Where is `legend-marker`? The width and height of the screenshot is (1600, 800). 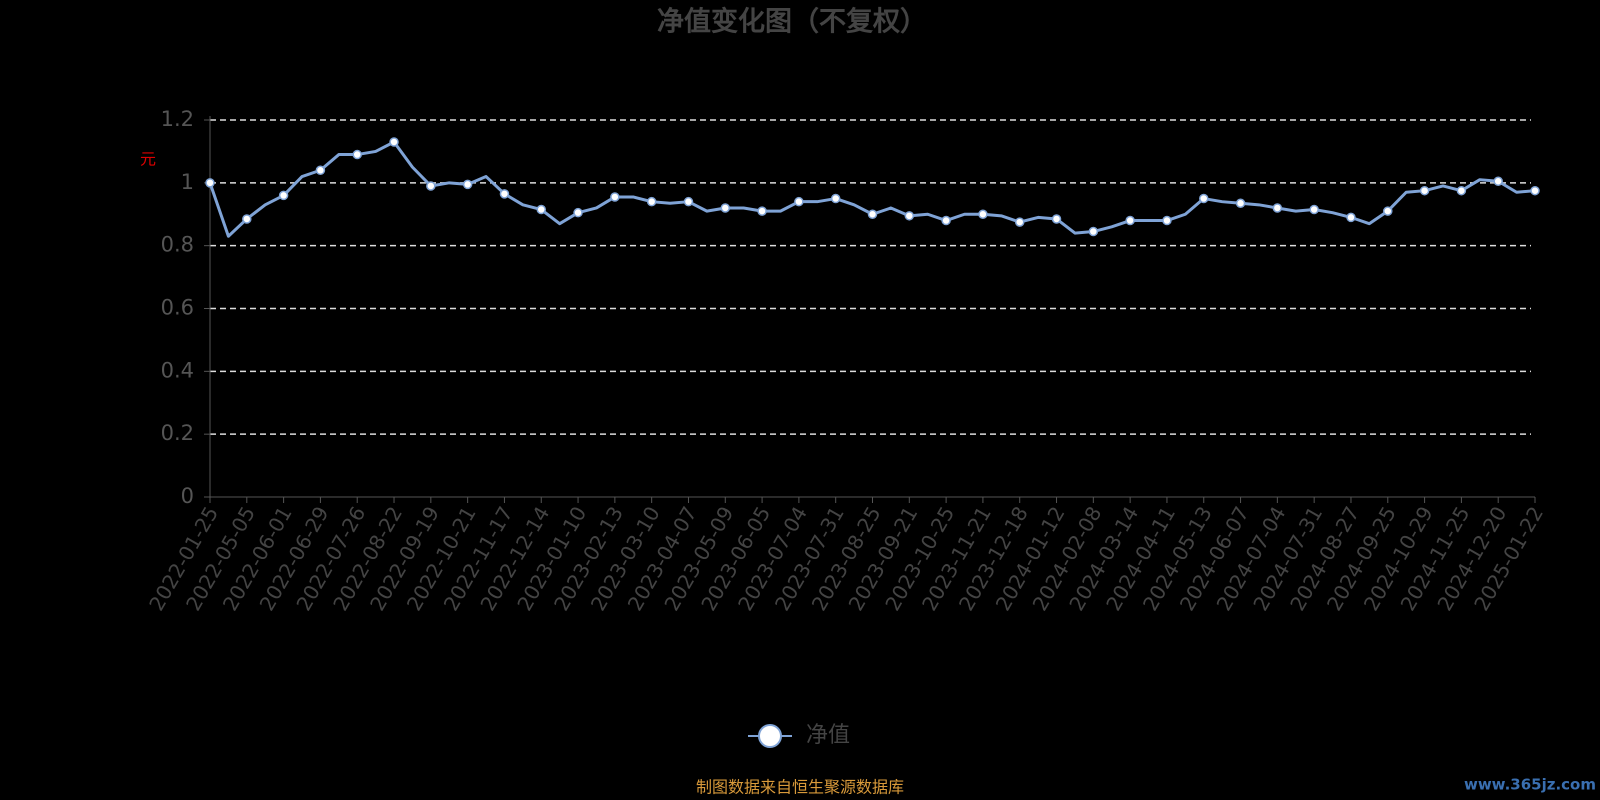 legend-marker is located at coordinates (770, 736).